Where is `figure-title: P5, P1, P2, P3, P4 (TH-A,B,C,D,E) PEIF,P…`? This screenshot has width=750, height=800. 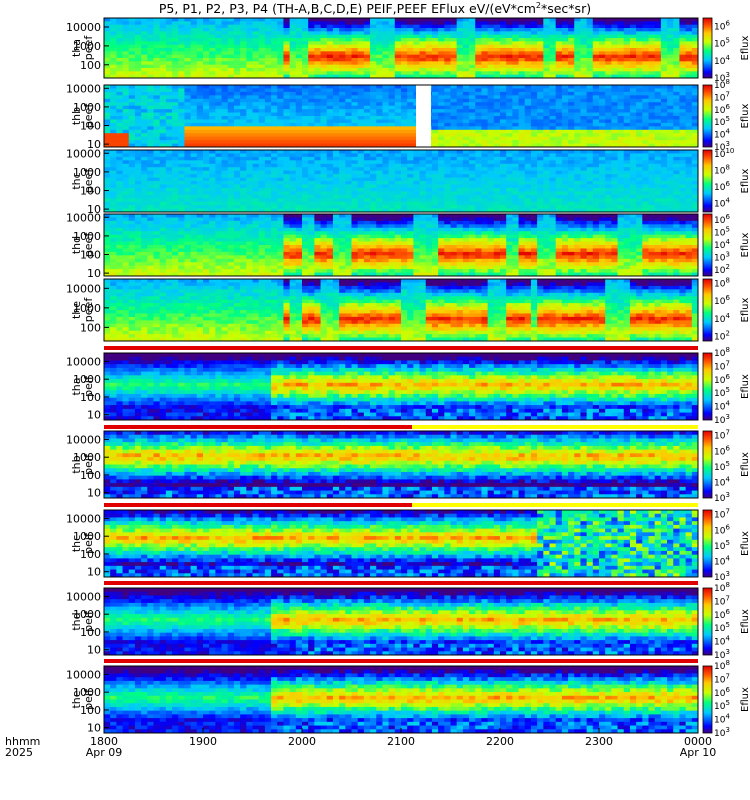
figure-title: P5, P1, P2, P3, P4 (TH-A,B,C,D,E) PEIF,P… is located at coordinates (375, 8).